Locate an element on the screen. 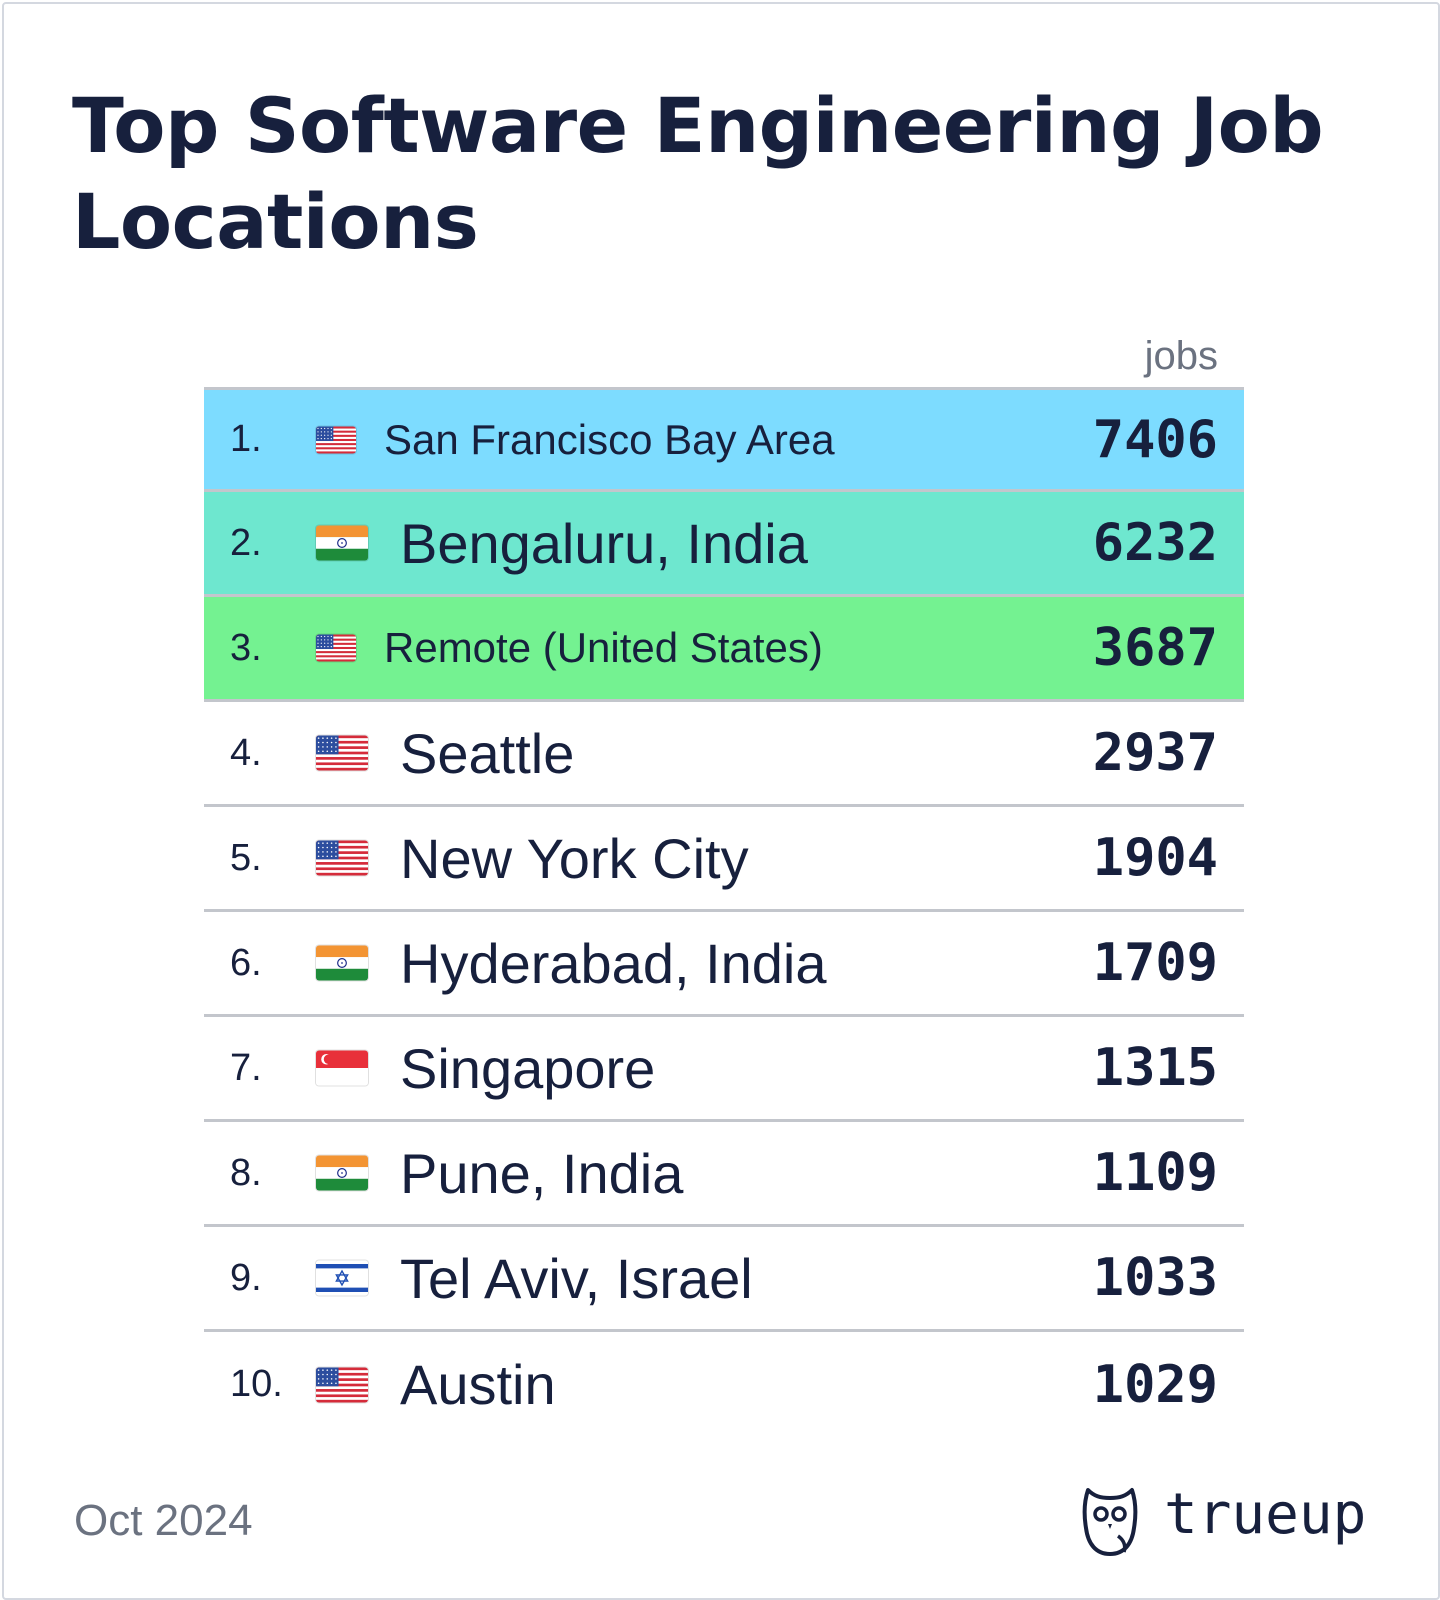 This screenshot has width=1440, height=1600. row-location: Singapore is located at coordinates (528, 1068).